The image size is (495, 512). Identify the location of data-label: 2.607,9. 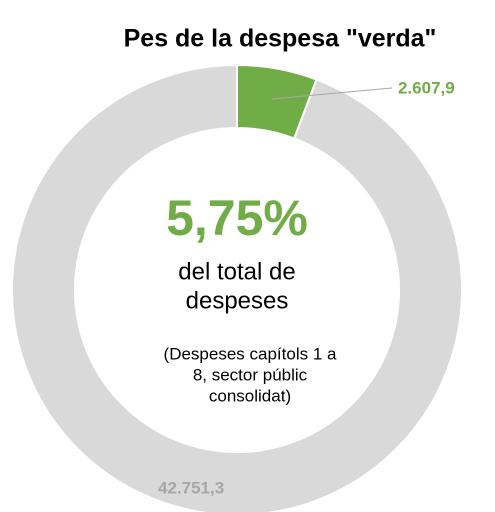
(426, 87).